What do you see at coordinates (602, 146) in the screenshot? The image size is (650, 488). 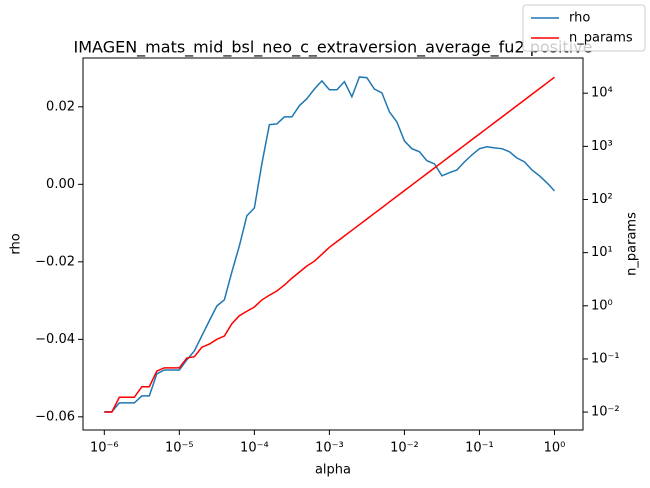 I see `y2-tick-label: 10³` at bounding box center [602, 146].